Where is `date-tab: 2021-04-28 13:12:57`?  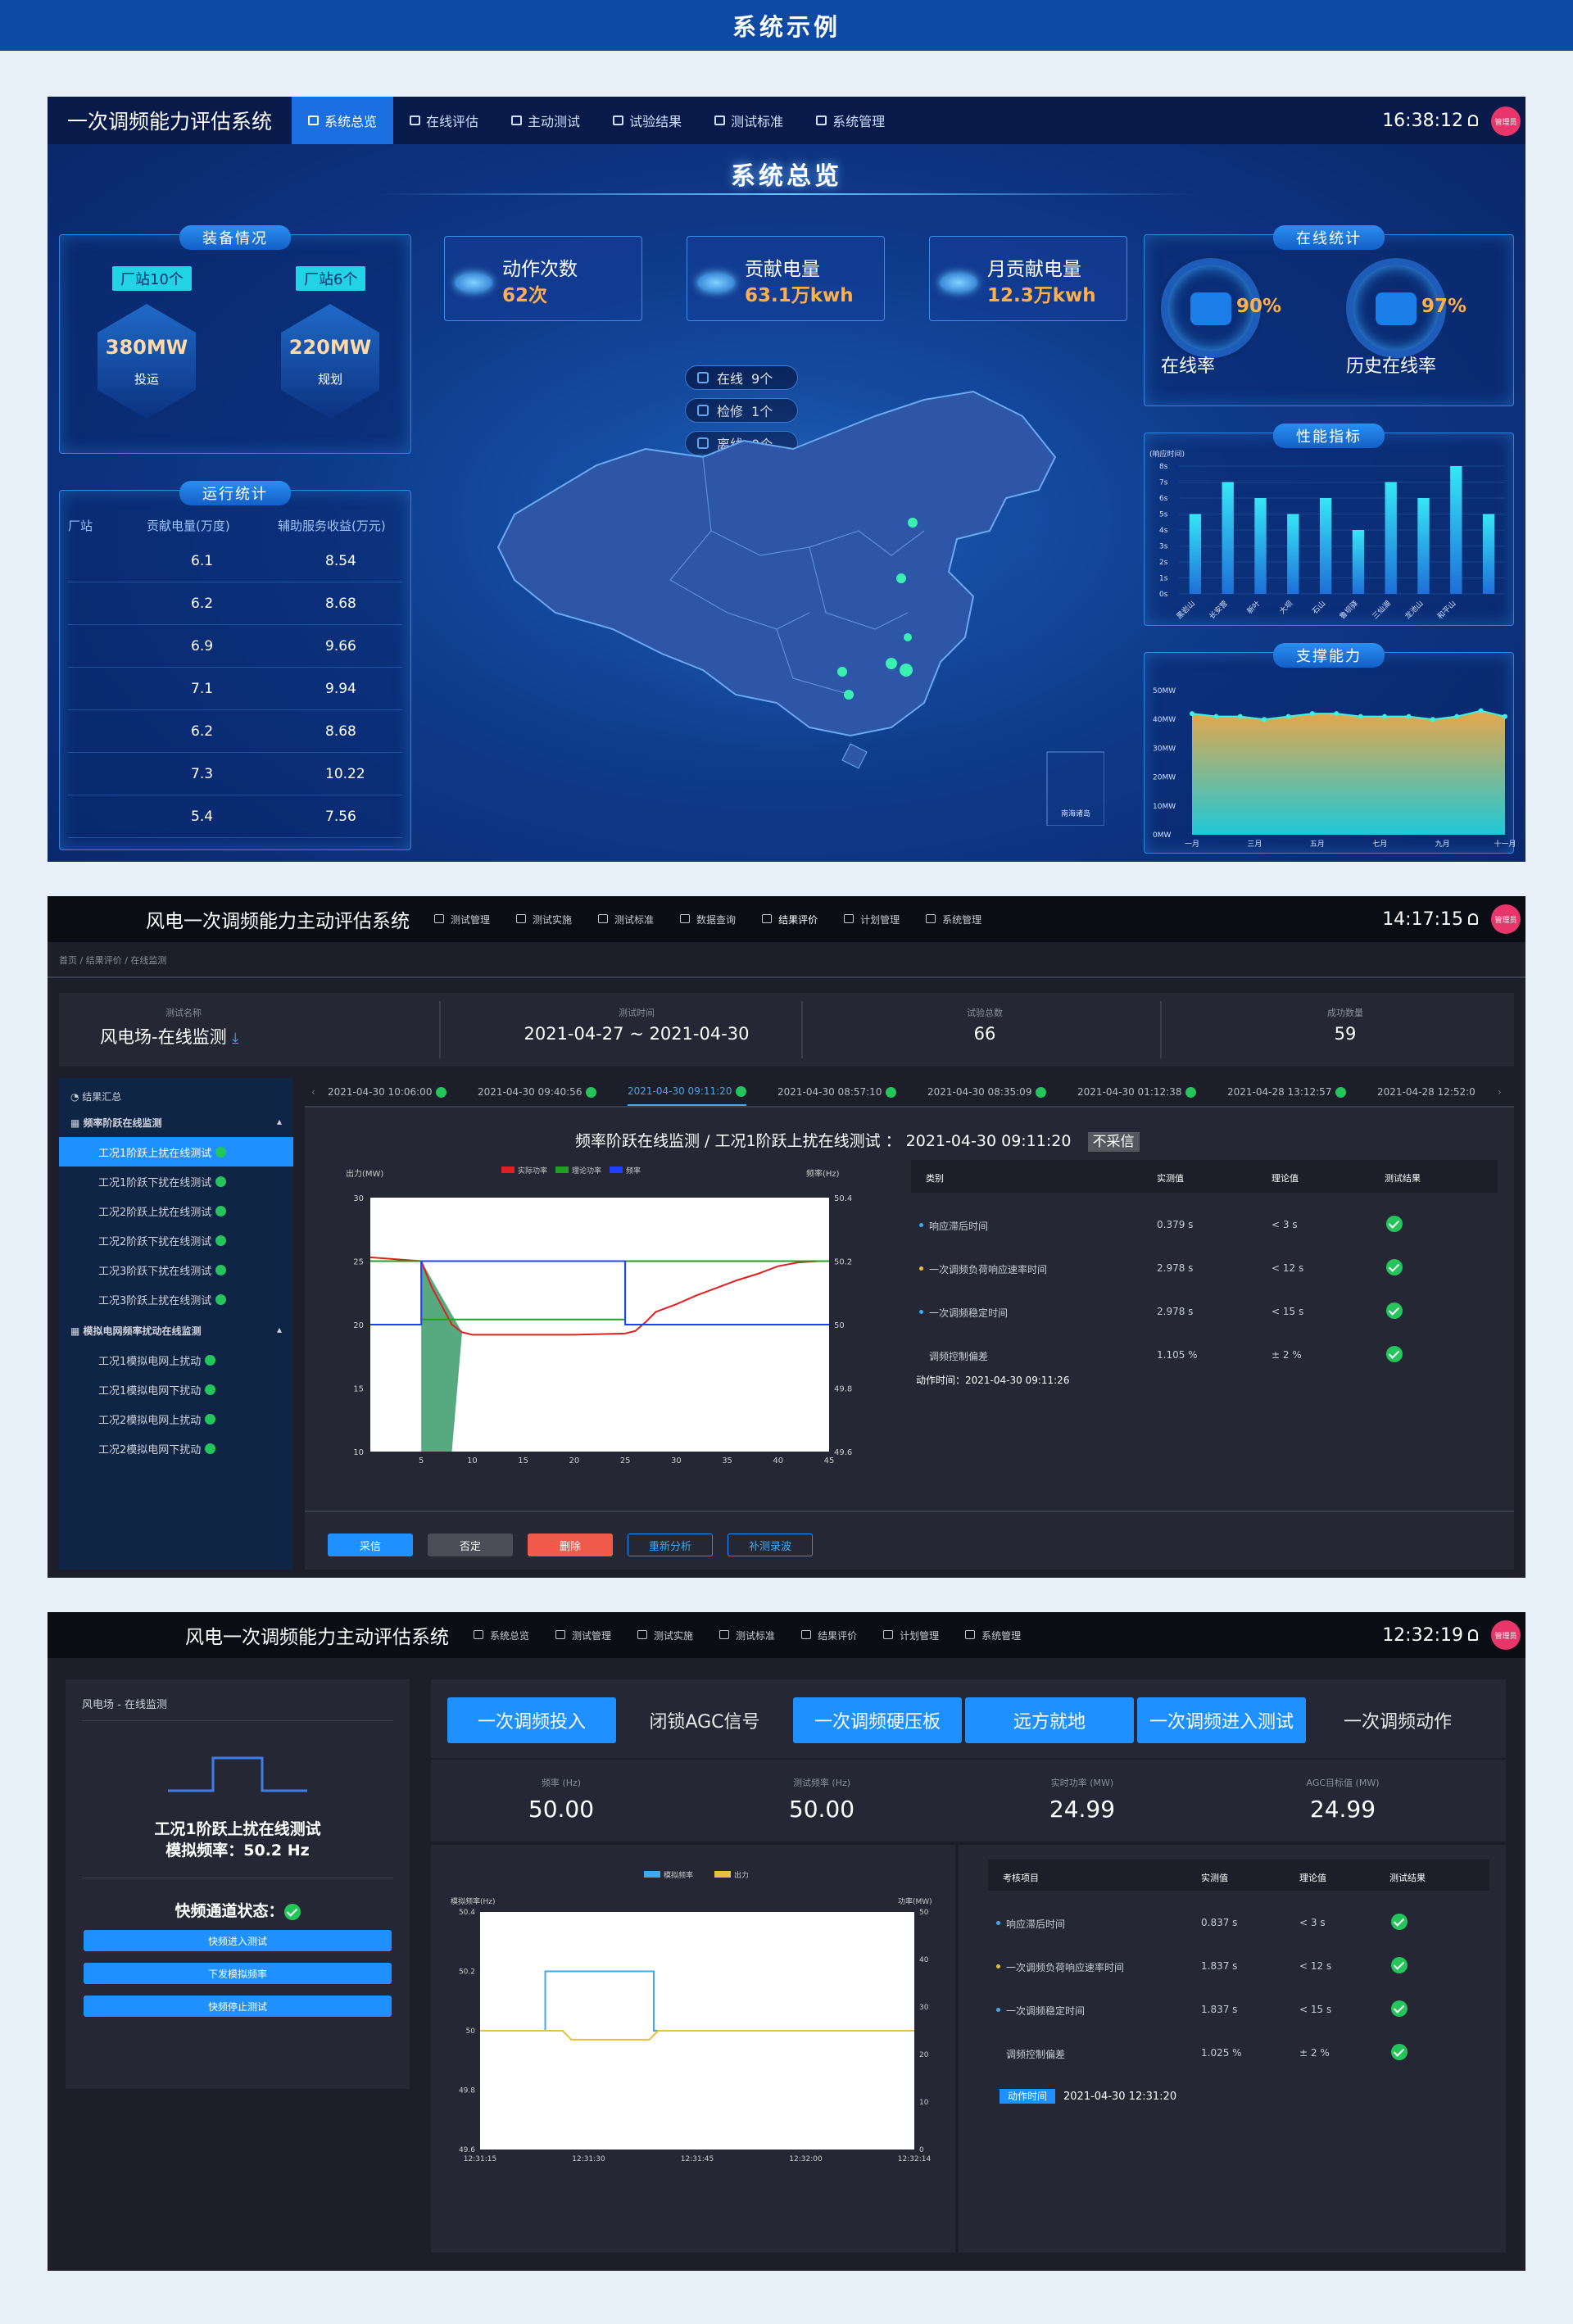
date-tab: 2021-04-28 13:12:57 is located at coordinates (1287, 1092).